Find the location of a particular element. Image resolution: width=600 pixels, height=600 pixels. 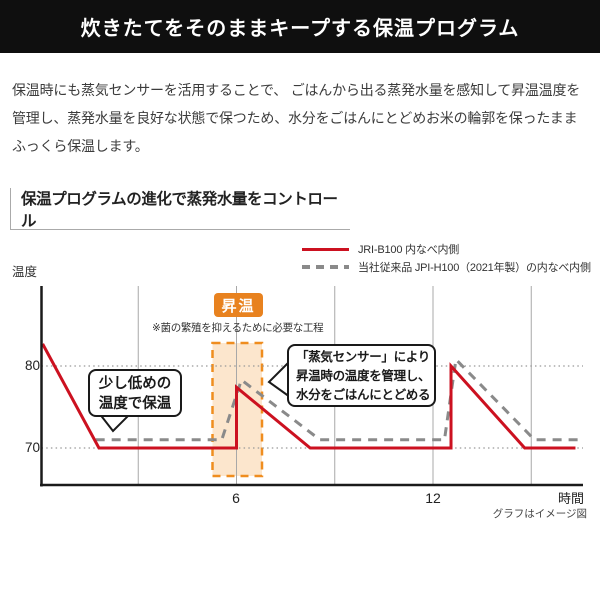

x-tick-6: 6 is located at coordinates (236, 498).